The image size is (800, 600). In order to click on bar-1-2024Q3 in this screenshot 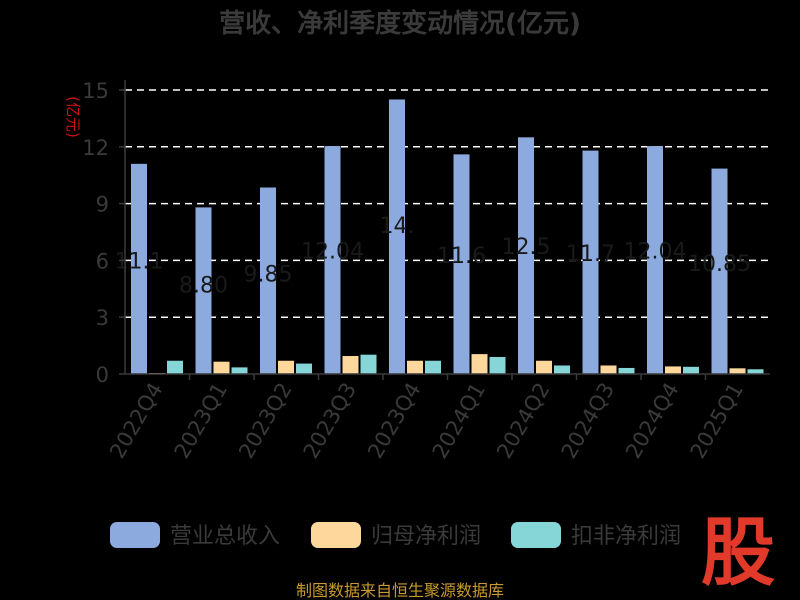, I will do `click(608, 369)`.